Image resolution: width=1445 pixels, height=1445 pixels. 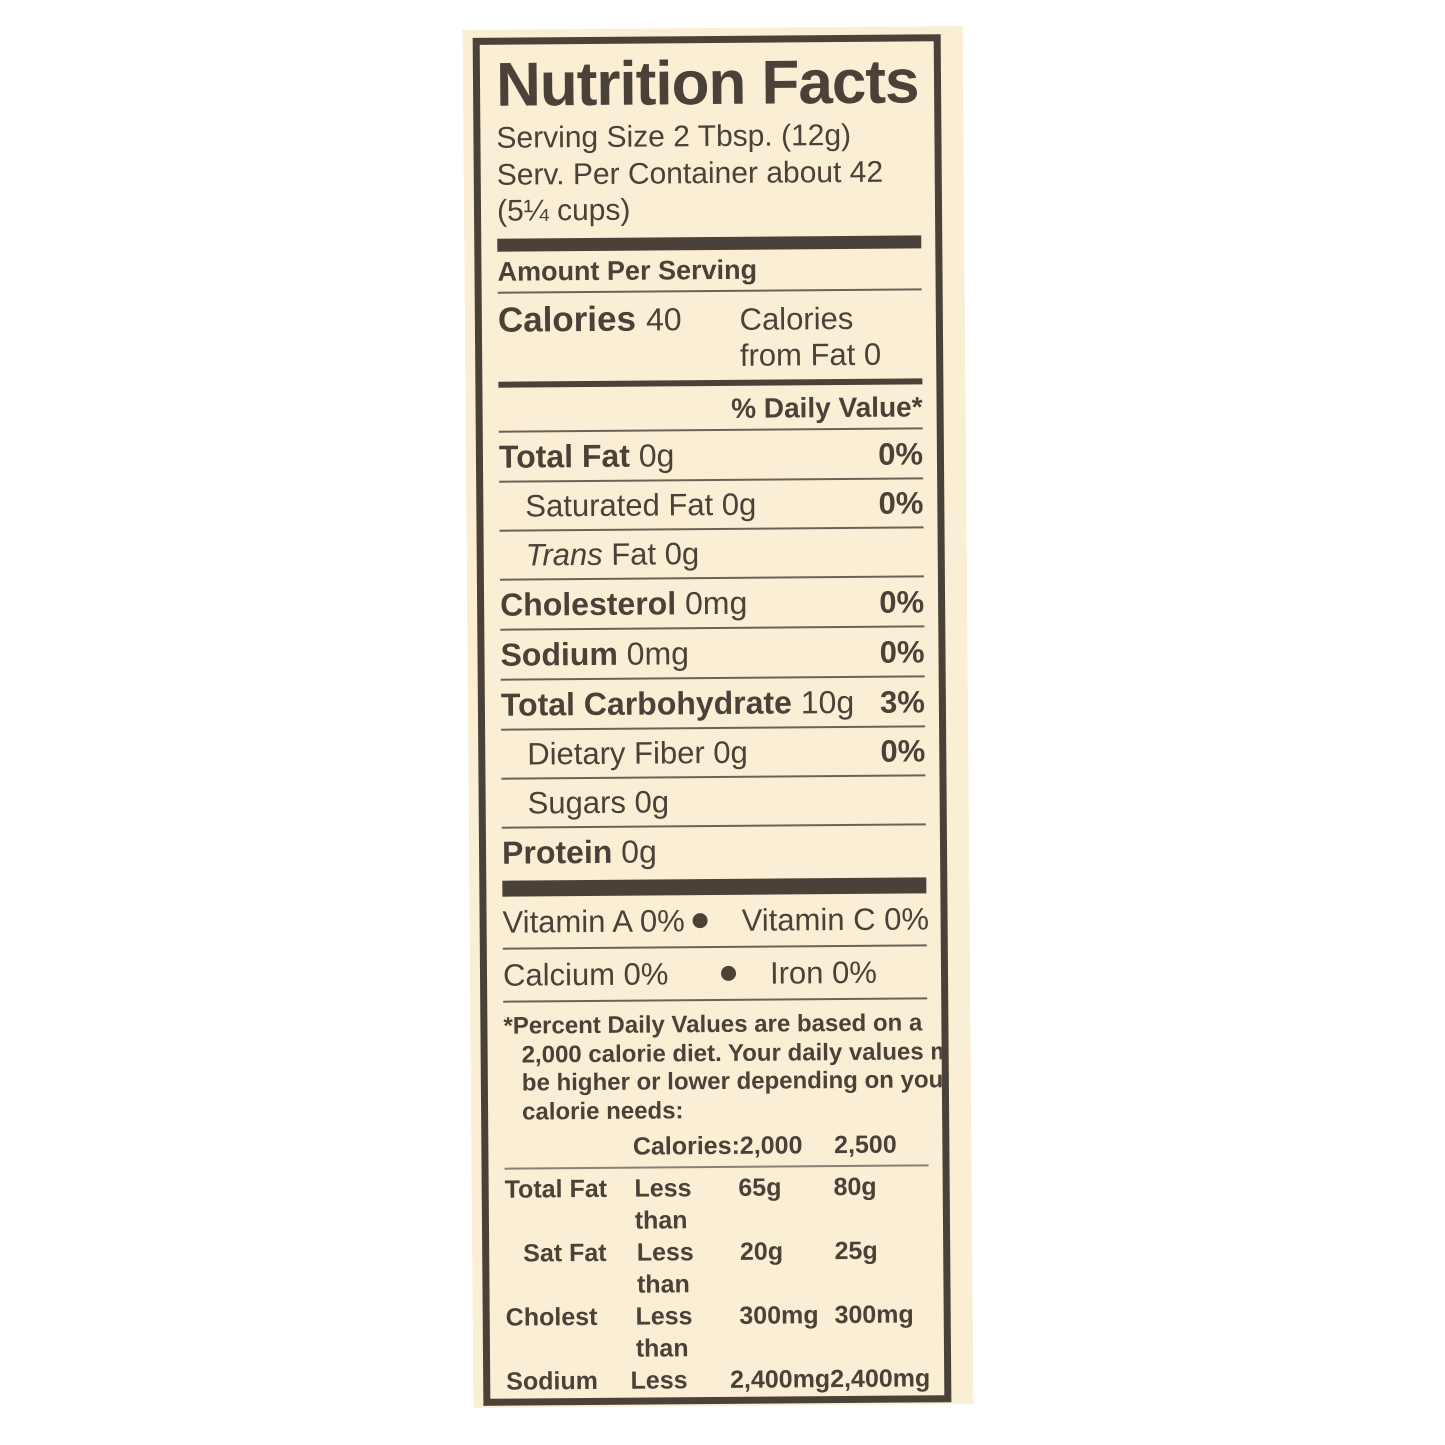 I want to click on footnote-line: *Percent Daily Values are based on a, so click(x=713, y=1024).